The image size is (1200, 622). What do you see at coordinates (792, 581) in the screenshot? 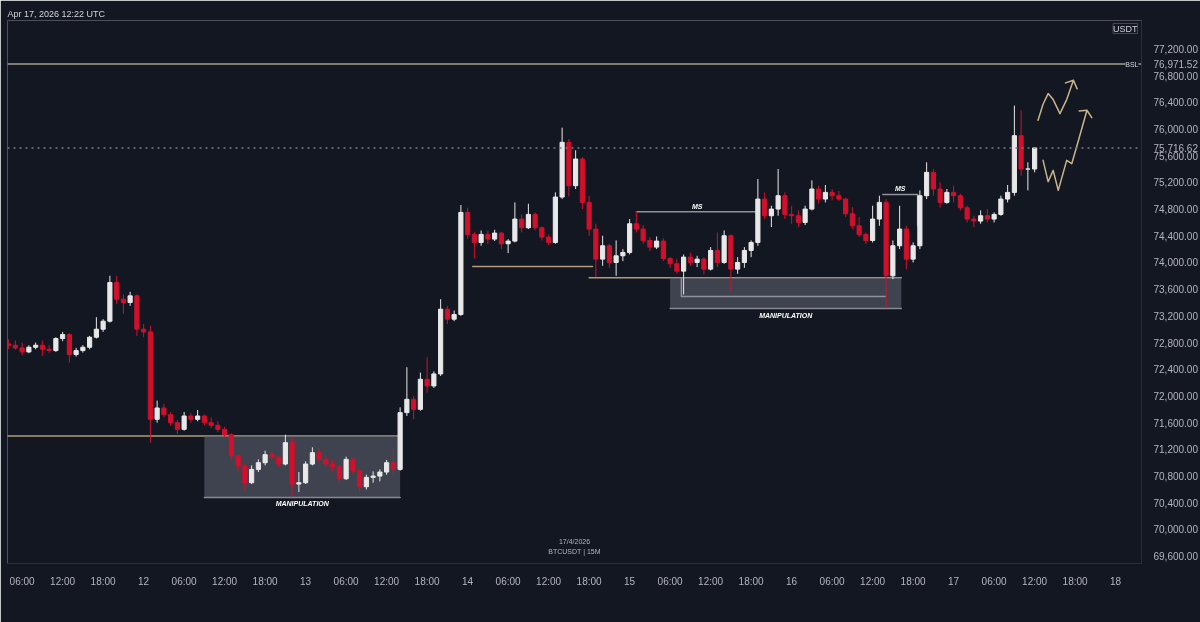
I see `x-tick-label: 16` at bounding box center [792, 581].